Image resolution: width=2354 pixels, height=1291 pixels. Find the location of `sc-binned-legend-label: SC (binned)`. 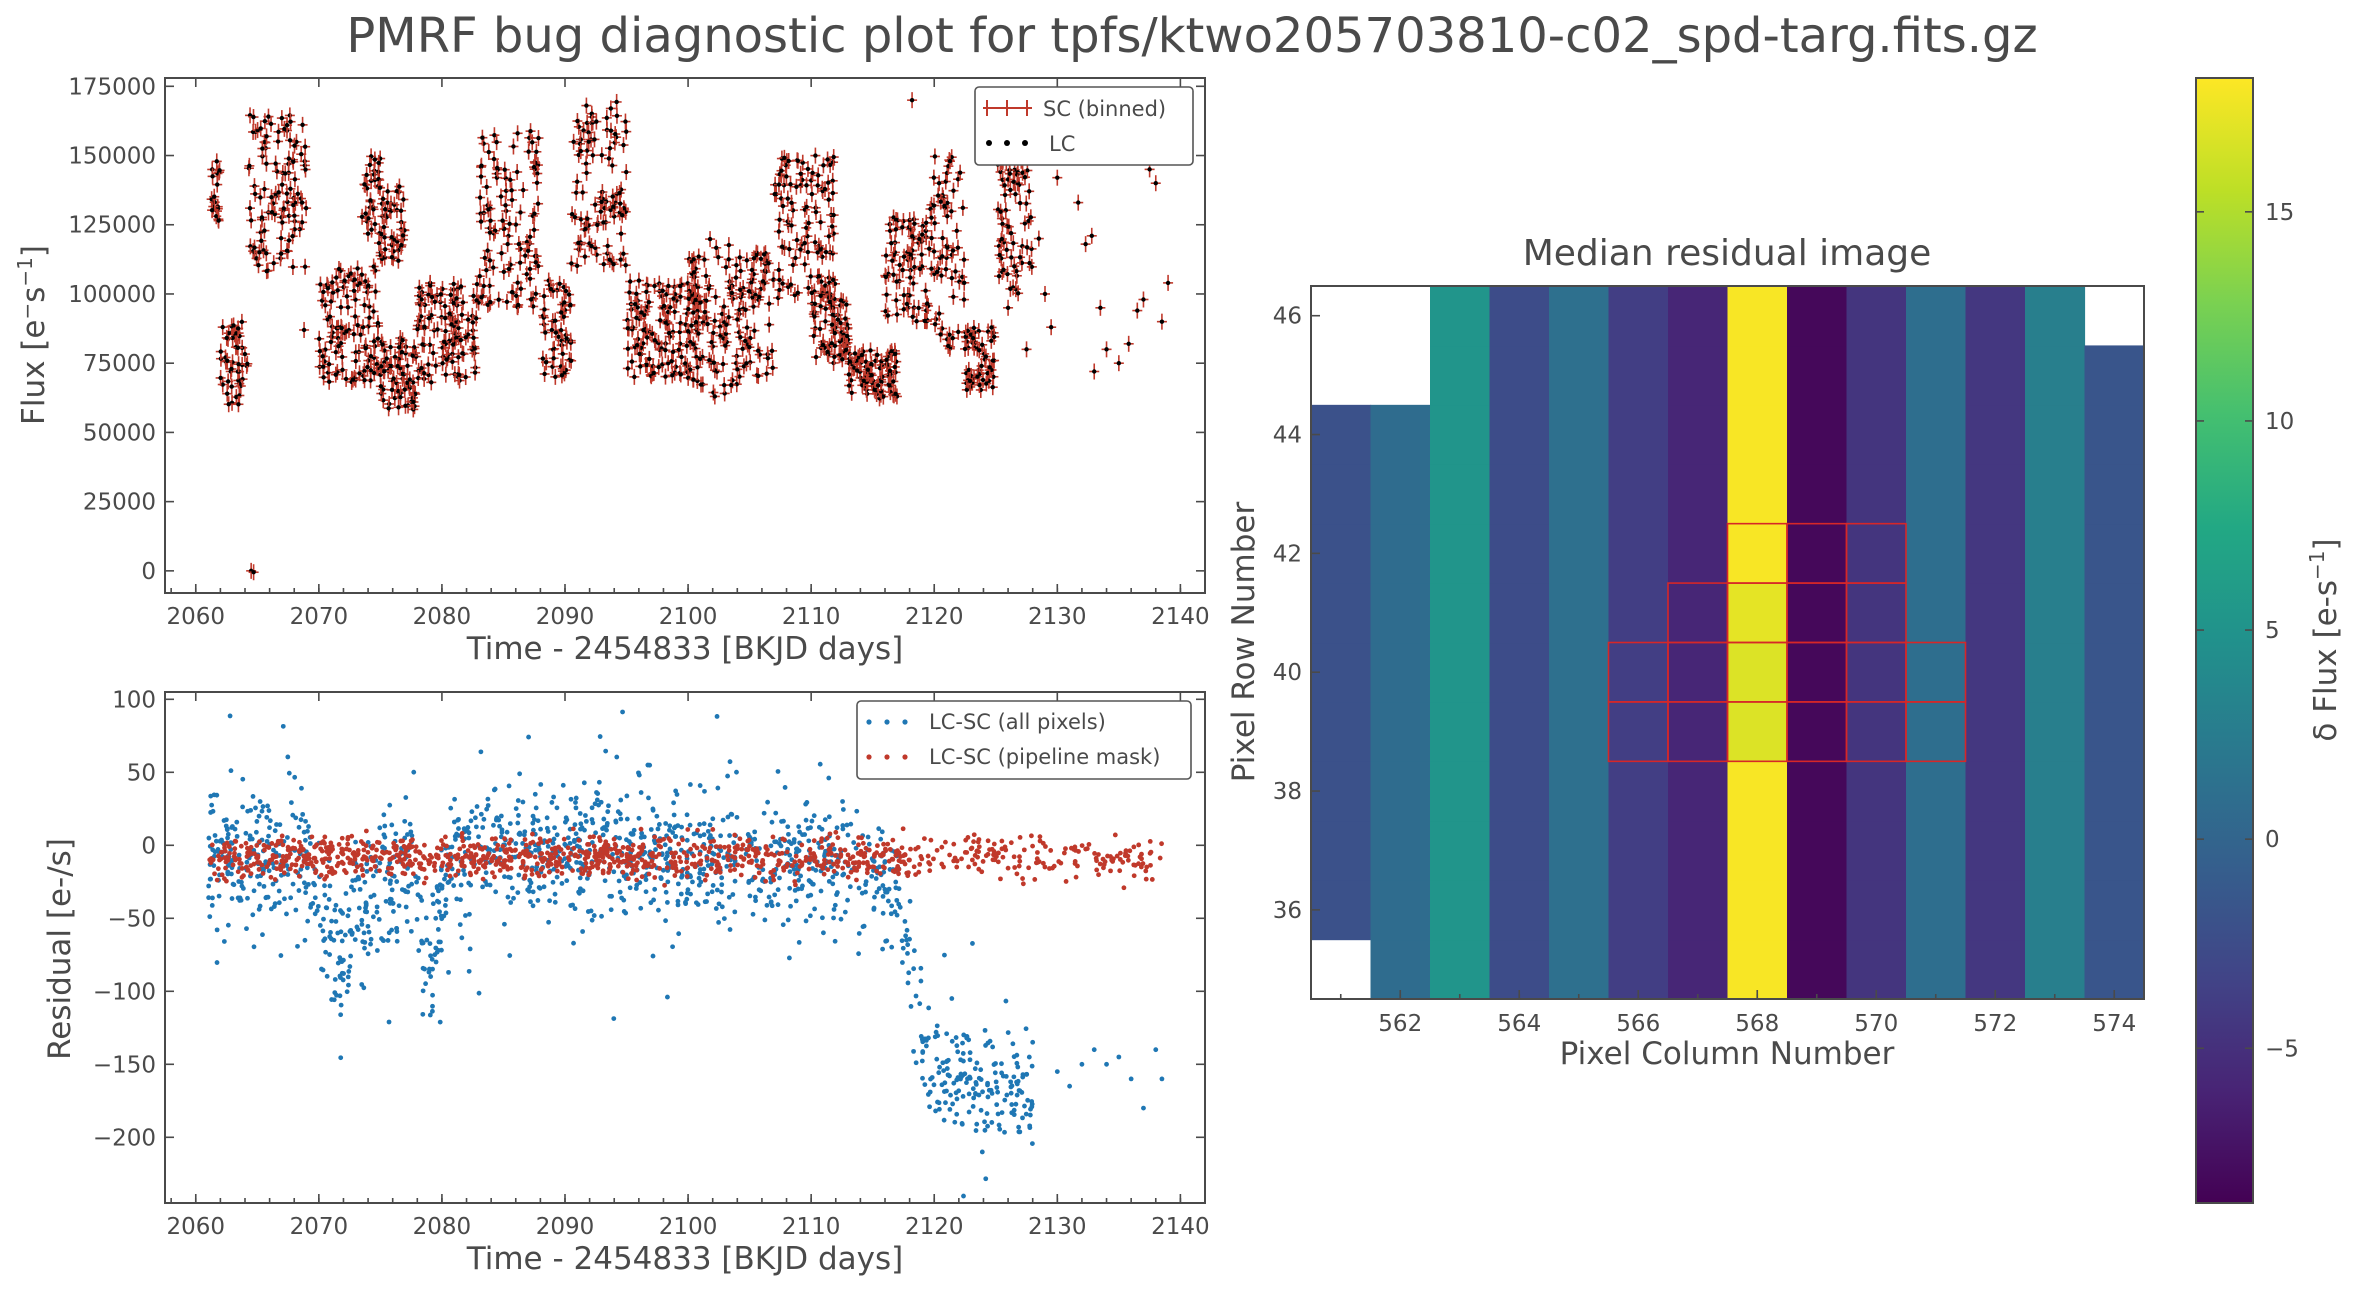

sc-binned-legend-label: SC (binned) is located at coordinates (1104, 109).